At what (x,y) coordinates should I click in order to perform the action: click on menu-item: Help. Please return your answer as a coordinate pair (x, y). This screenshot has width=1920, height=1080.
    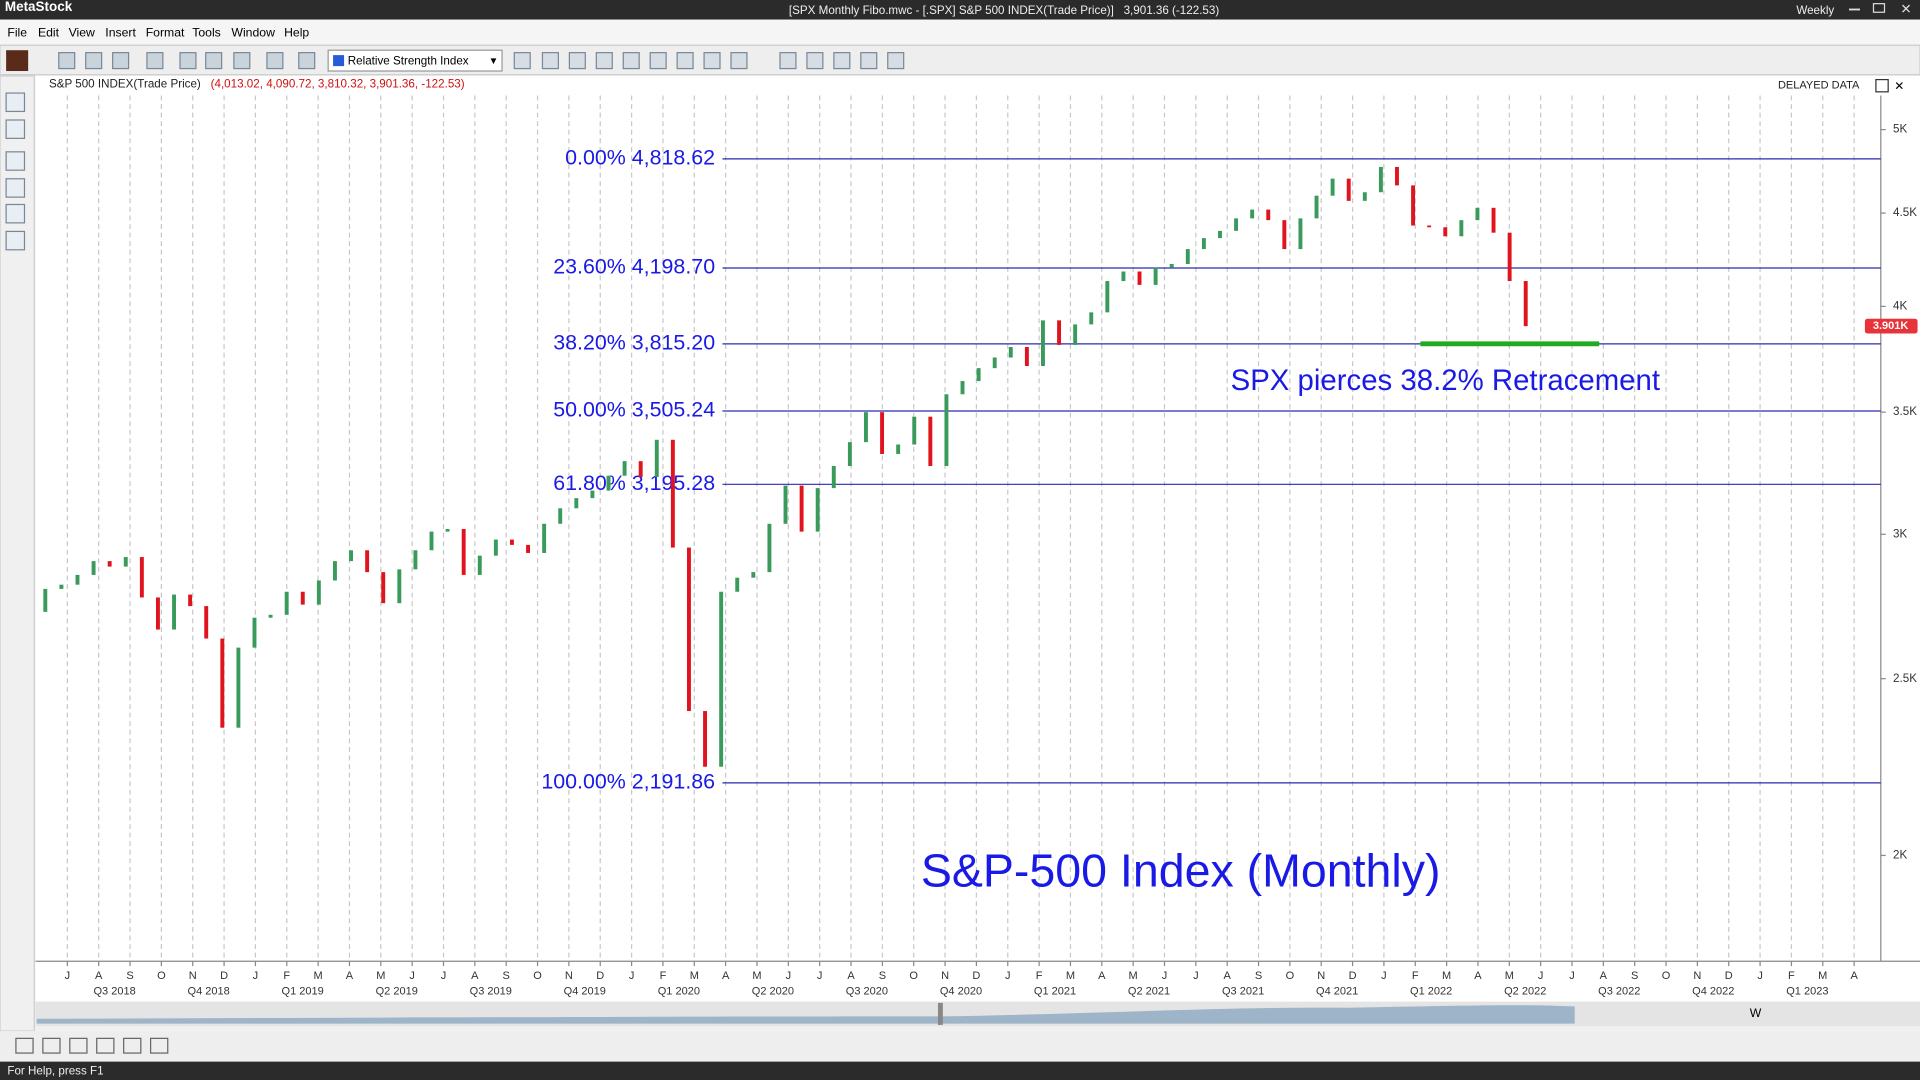
    Looking at the image, I should click on (296, 32).